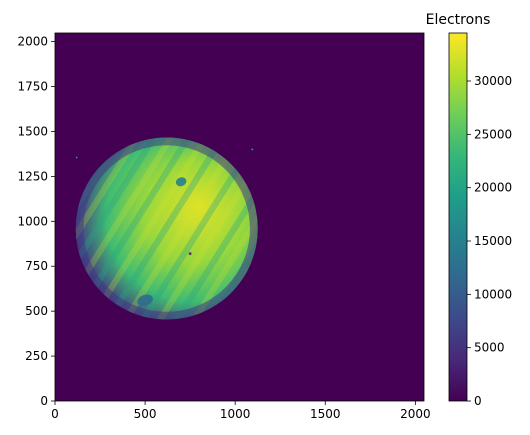  I want to click on planet-limb, so click(166, 228).